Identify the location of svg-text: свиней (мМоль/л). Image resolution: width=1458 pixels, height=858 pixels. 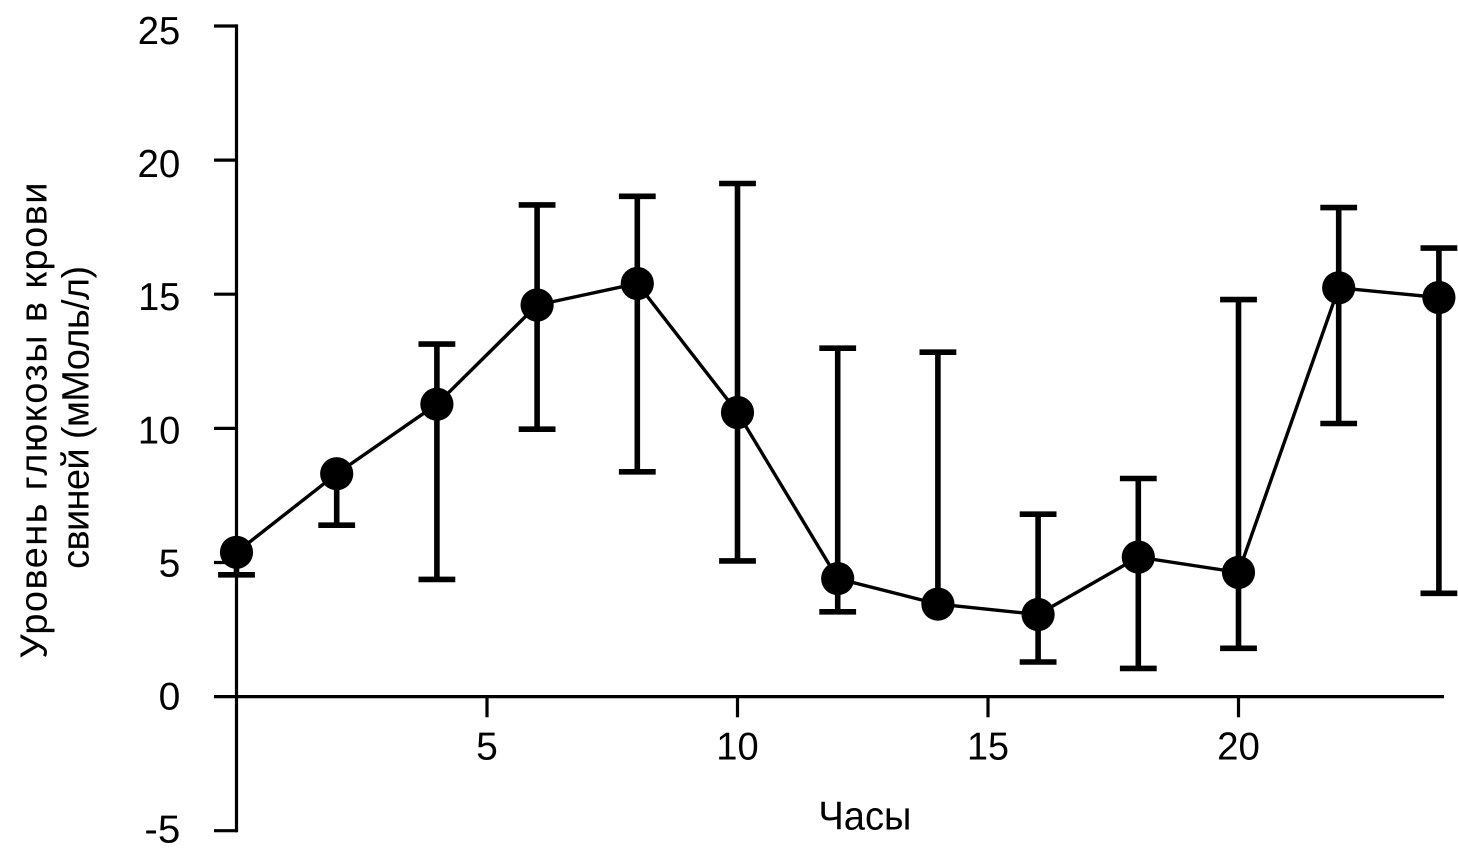
(77, 417).